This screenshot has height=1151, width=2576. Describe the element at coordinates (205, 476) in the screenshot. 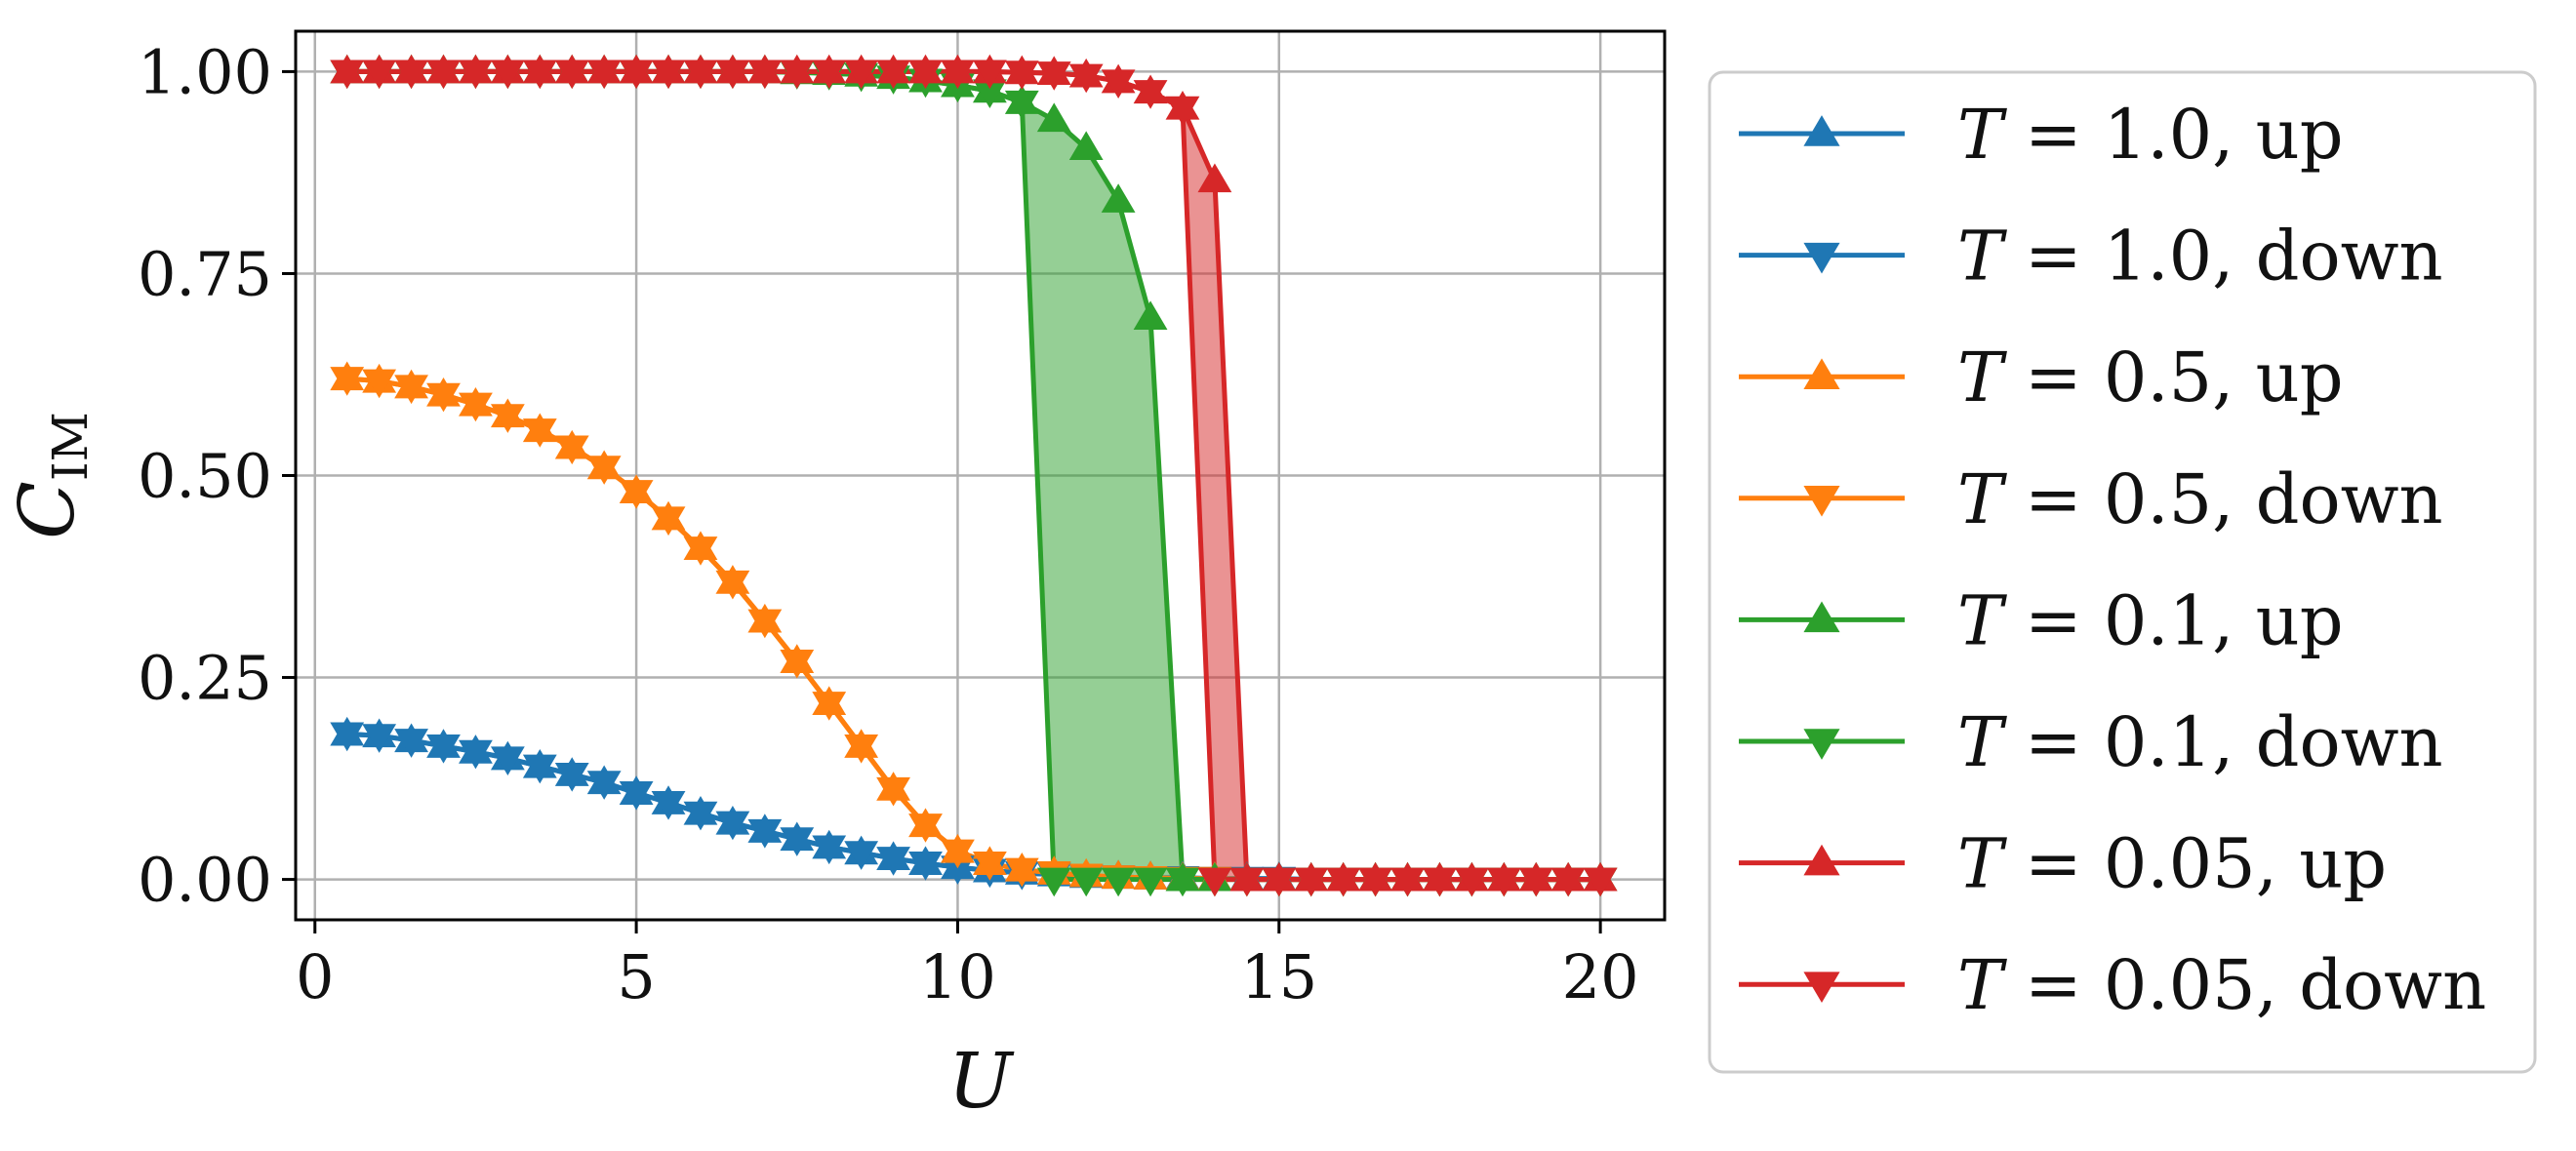

I see `y-tick-label: 0.50` at that location.